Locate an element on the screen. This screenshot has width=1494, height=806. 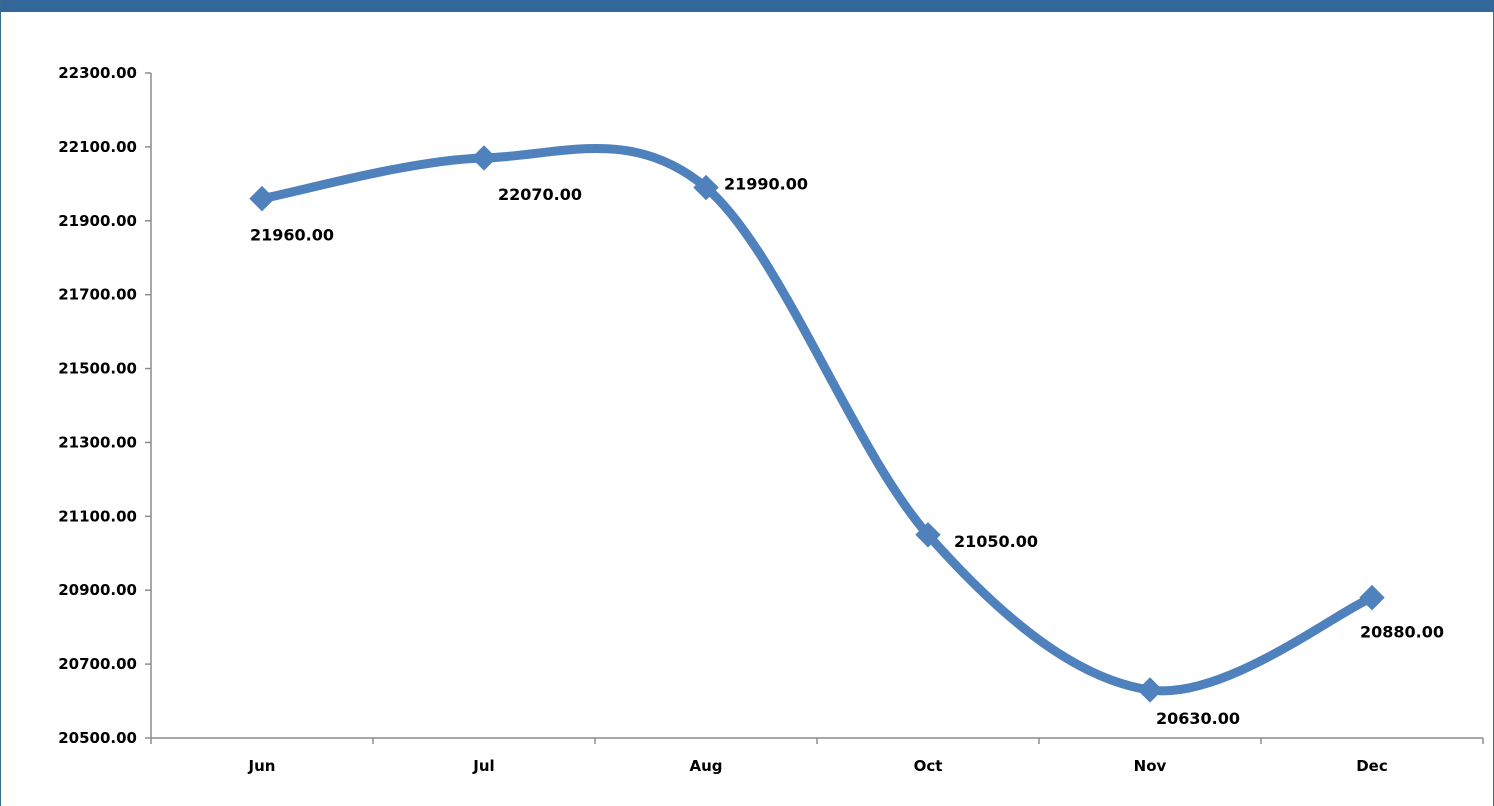
data-label: 21960.00 is located at coordinates (292, 235).